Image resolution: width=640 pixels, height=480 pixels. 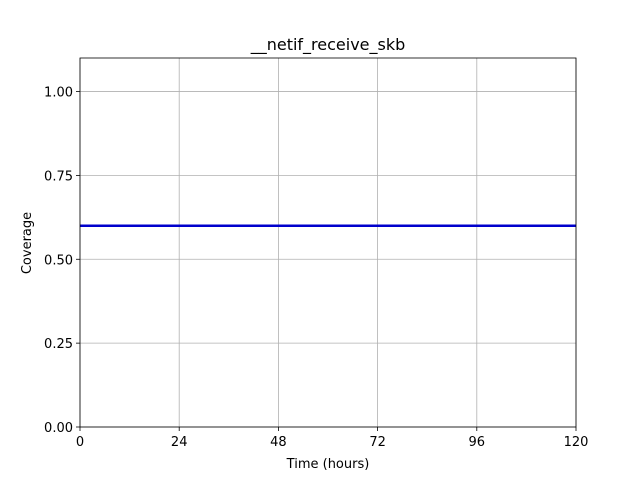 I want to click on y-tick-label: 1.00, so click(x=58, y=93).